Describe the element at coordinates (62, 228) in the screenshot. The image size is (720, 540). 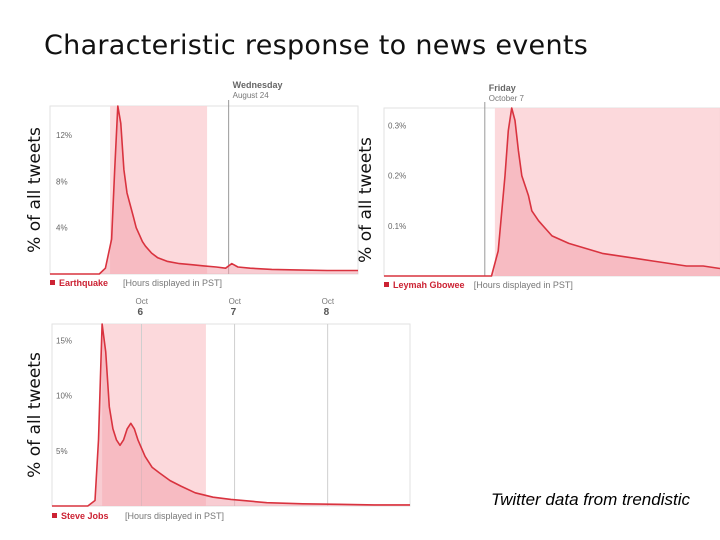
I see `y-tick-label: 4%` at that location.